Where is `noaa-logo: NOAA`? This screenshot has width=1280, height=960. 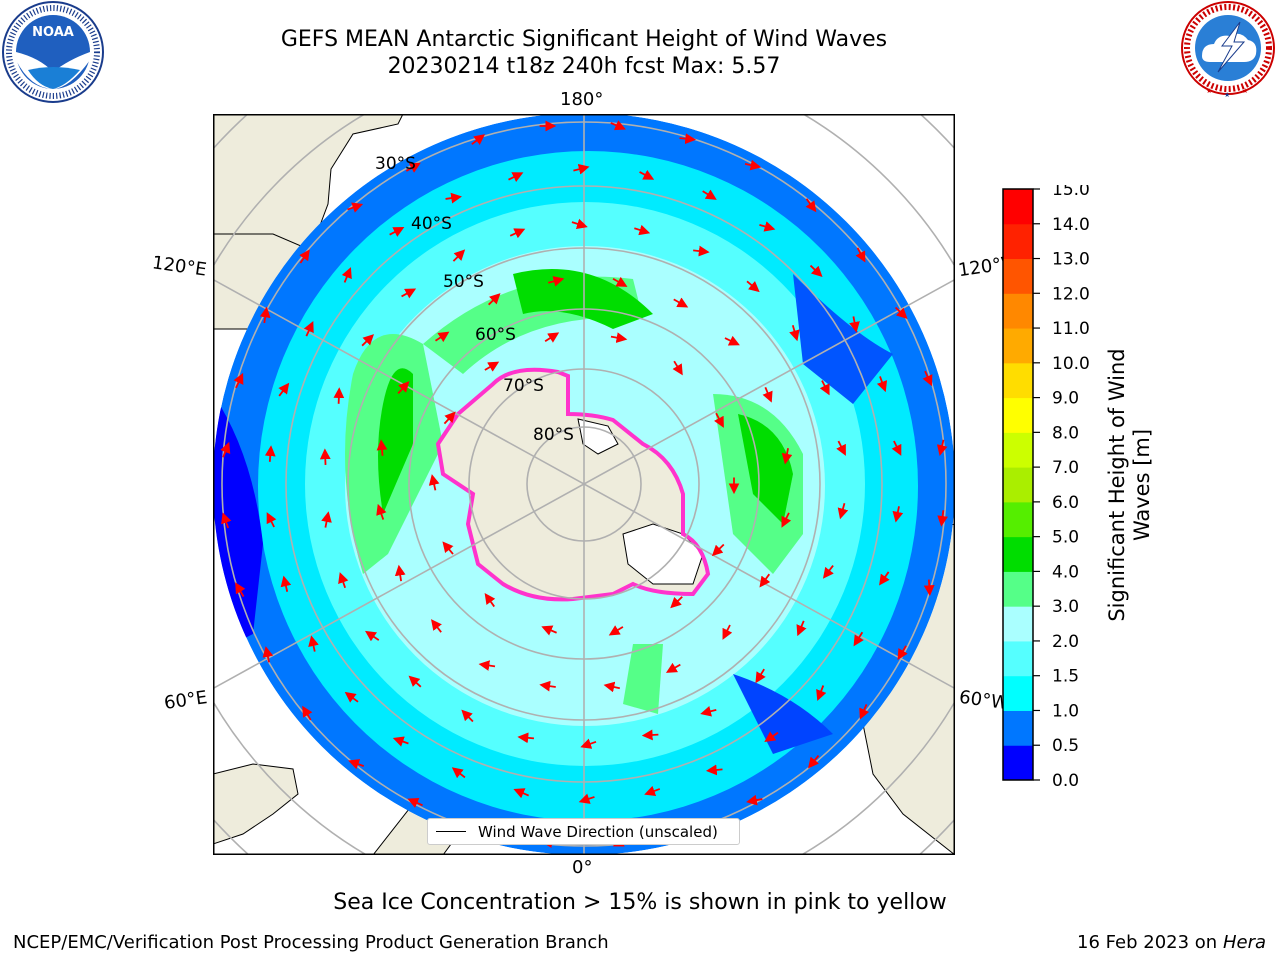
noaa-logo: NOAA is located at coordinates (53, 52).